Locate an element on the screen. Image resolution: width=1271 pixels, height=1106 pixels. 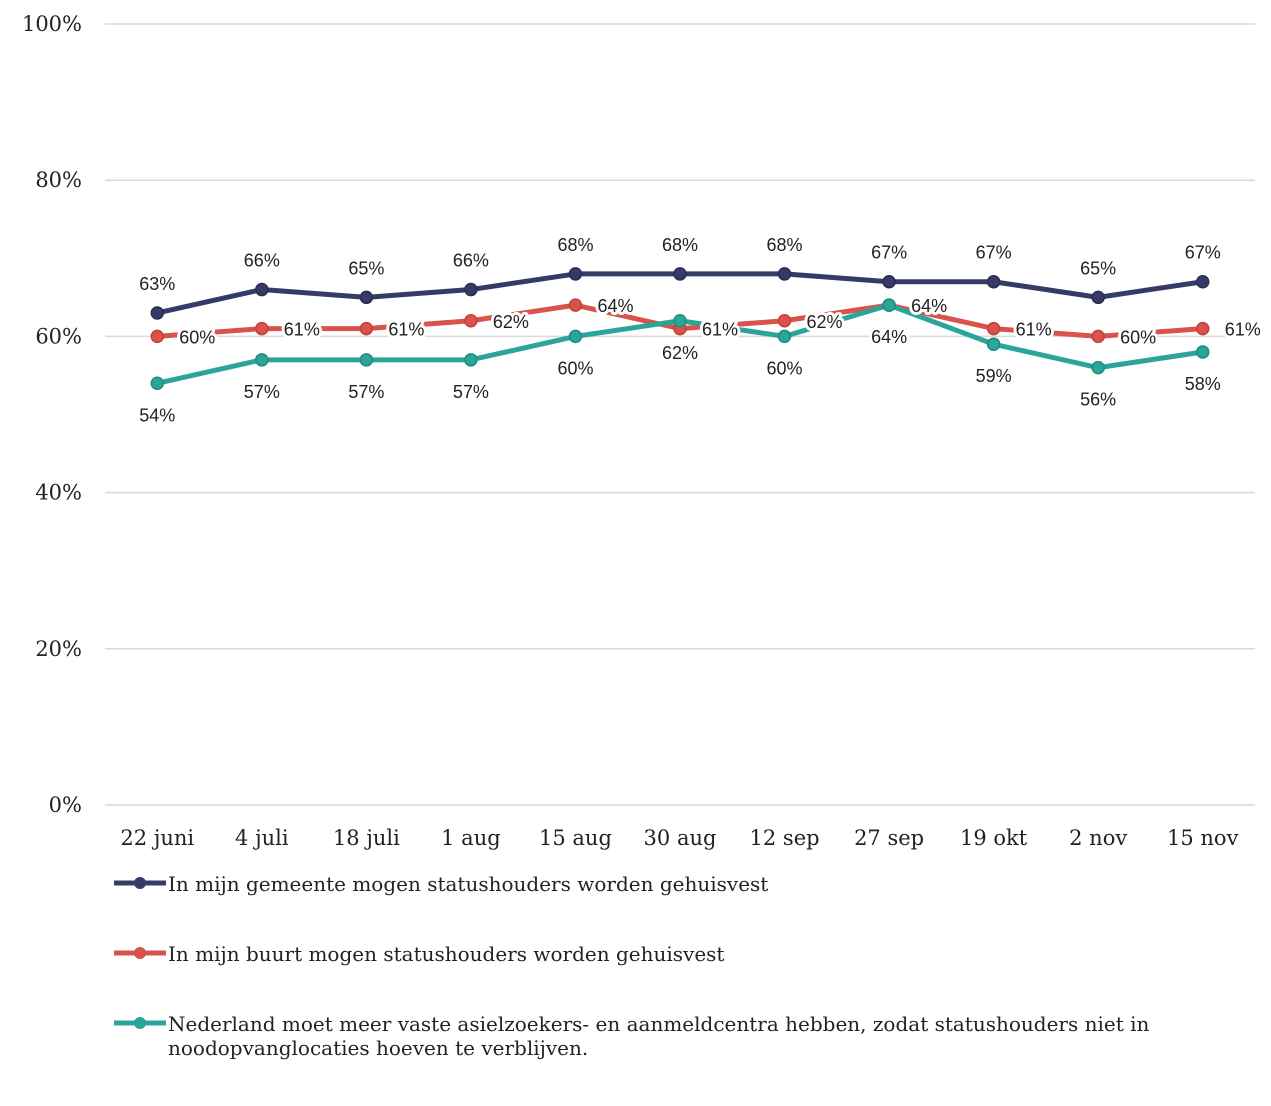
x-tick-label: 18 juli is located at coordinates (366, 838).